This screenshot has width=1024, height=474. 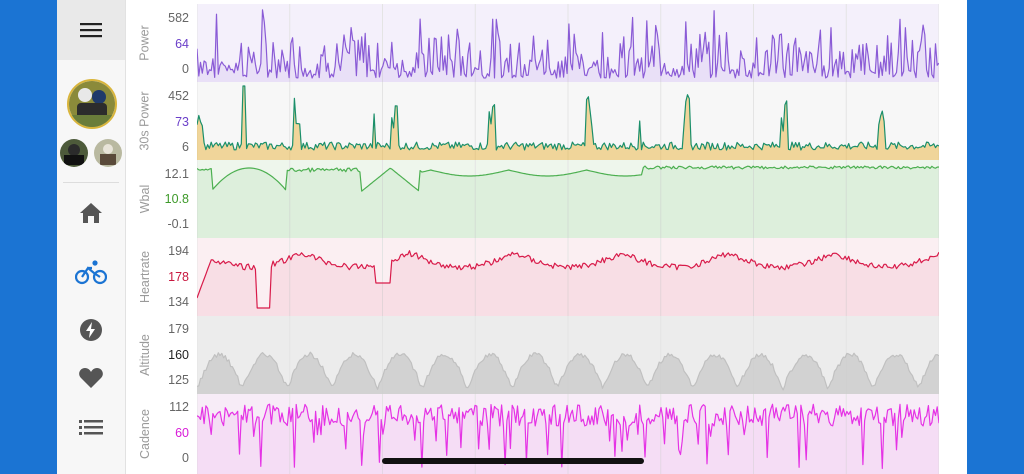 What do you see at coordinates (176, 199) in the screenshot?
I see `tick-mid: 10.8` at bounding box center [176, 199].